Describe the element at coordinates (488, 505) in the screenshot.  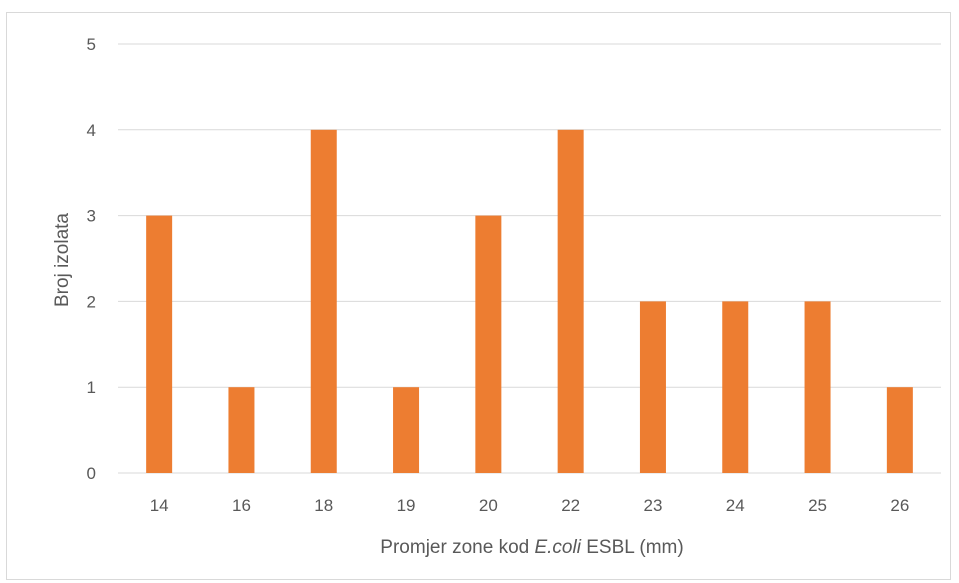
I see `x-tick-label: 20` at that location.